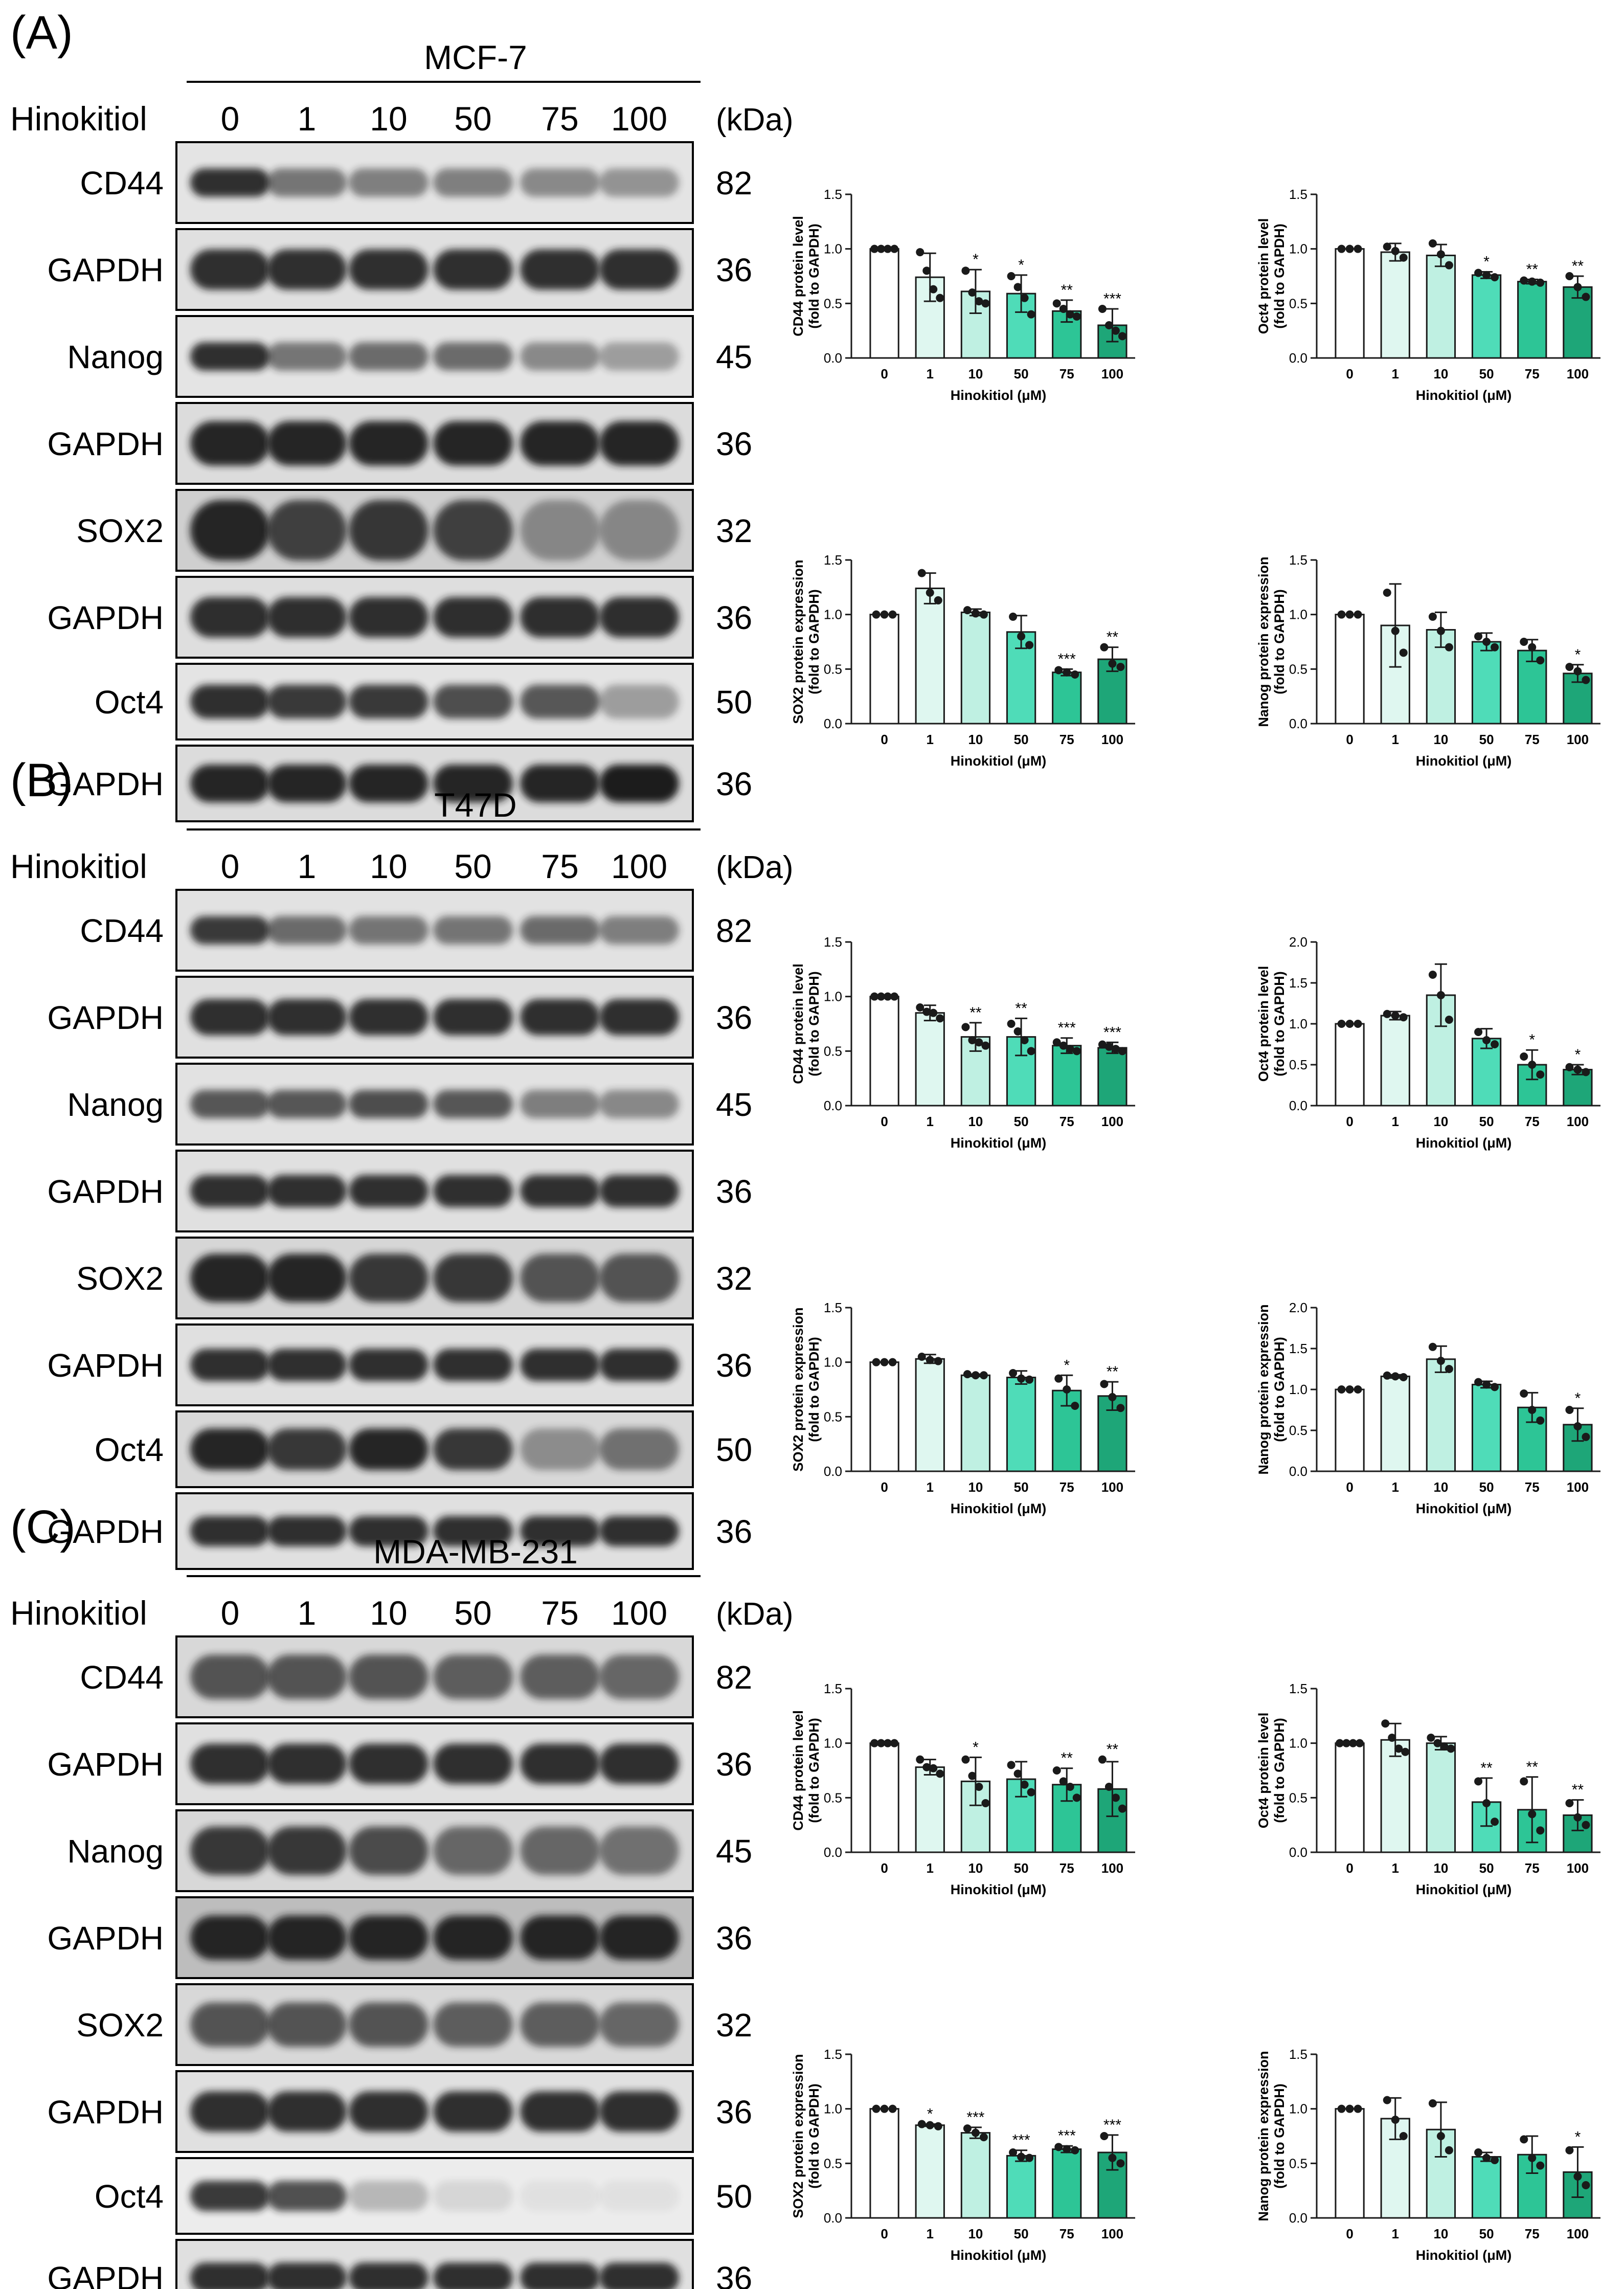  What do you see at coordinates (1298, 942) in the screenshot?
I see `y-tick-label: 2.0` at bounding box center [1298, 942].